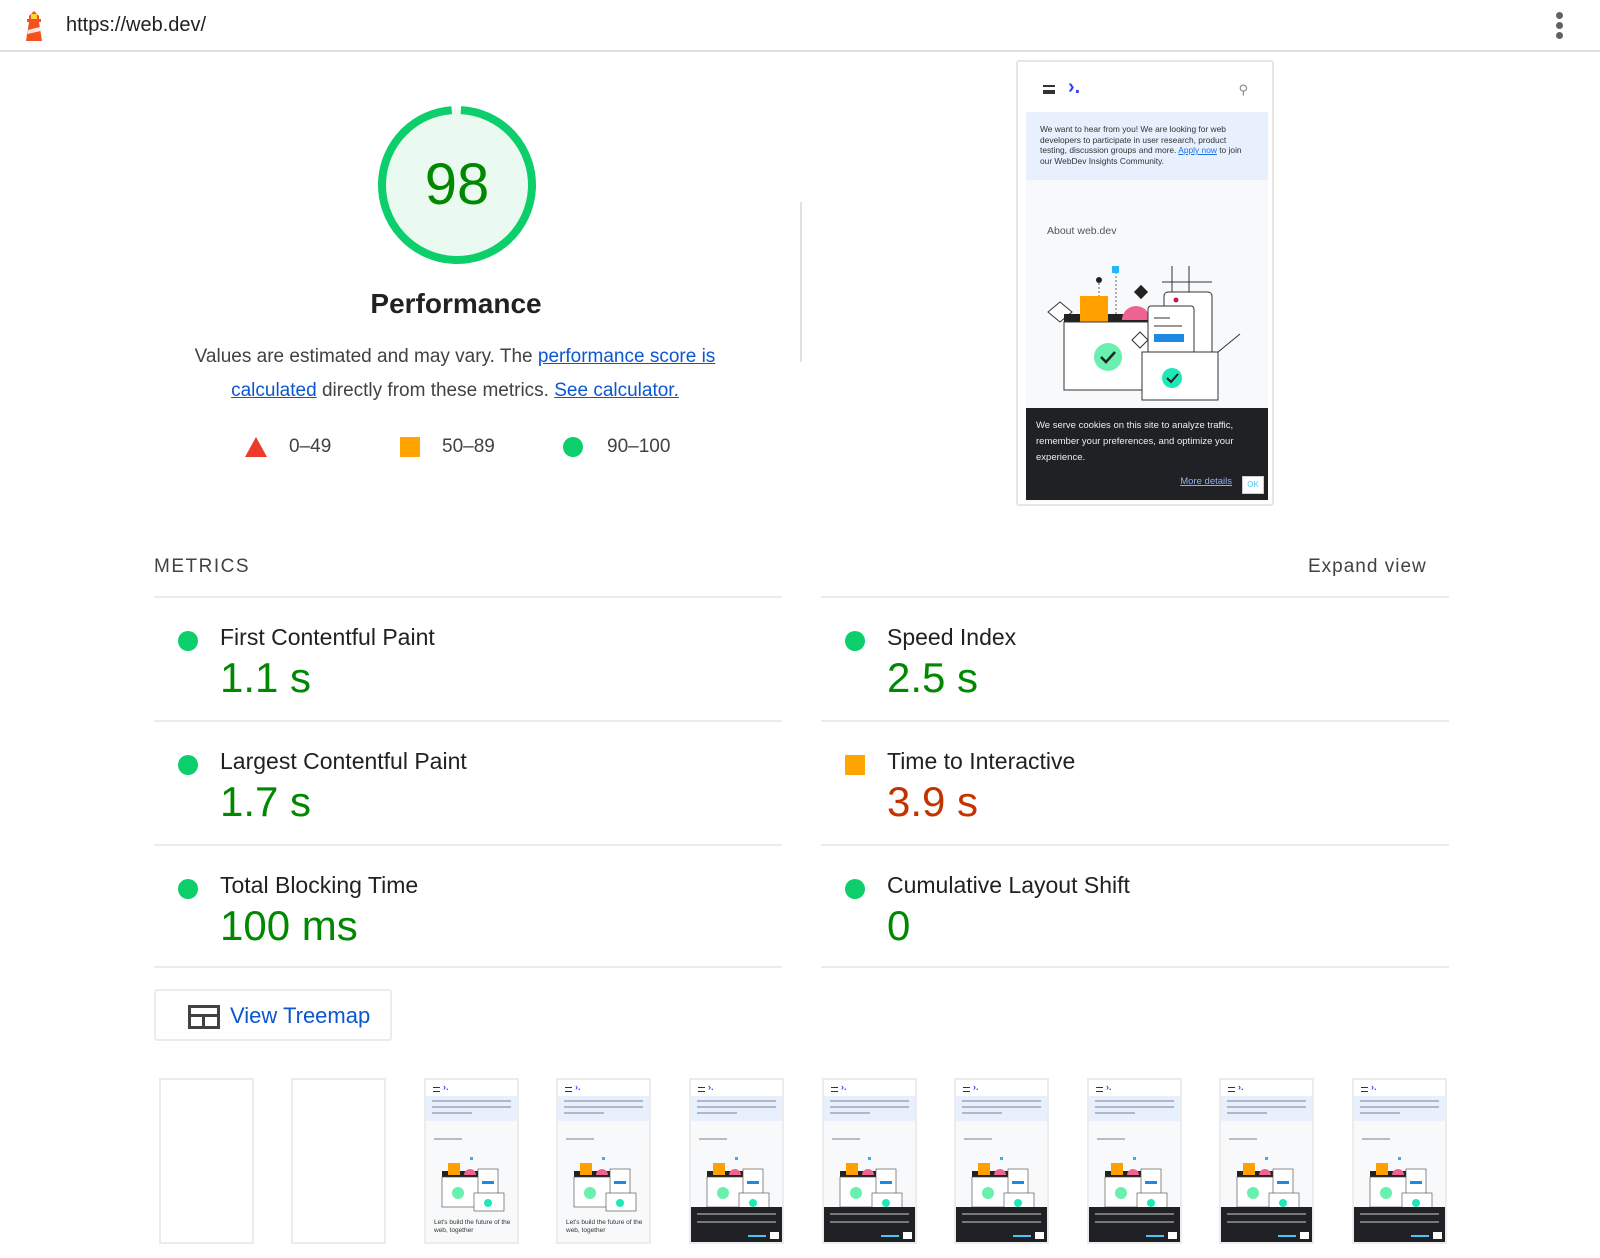  Describe the element at coordinates (468, 658) in the screenshot. I see `metric-first-contentful-paint: First Contentful Paint 1.1 s` at that location.